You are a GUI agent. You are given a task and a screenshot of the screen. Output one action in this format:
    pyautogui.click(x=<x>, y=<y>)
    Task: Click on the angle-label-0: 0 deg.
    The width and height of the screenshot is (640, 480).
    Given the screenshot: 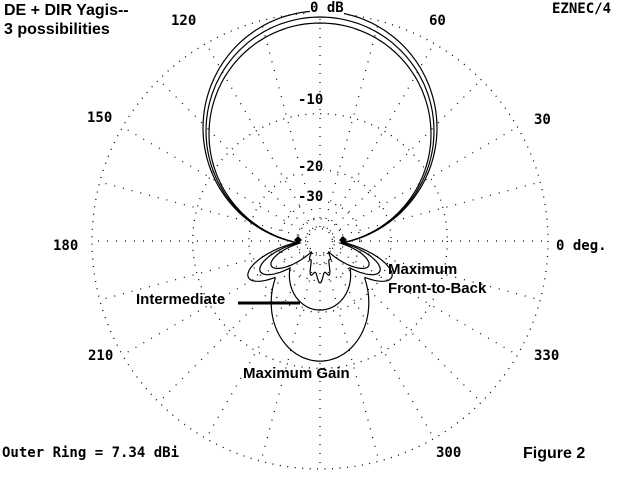 What is the action you would take?
    pyautogui.click(x=581, y=246)
    